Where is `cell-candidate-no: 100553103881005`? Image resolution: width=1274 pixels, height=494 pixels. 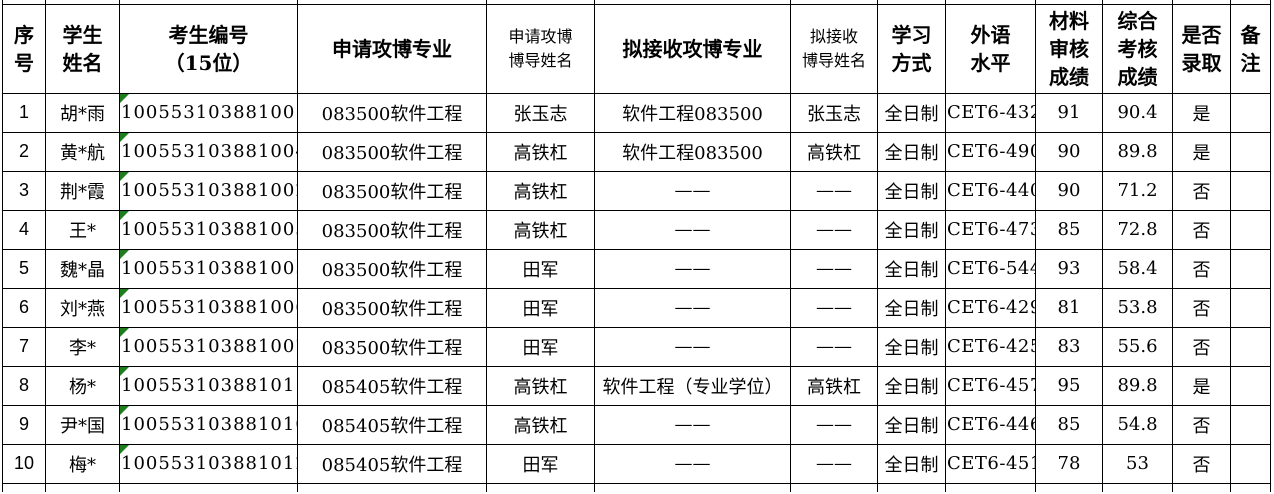 cell-candidate-no: 100553103881005 is located at coordinates (208, 268).